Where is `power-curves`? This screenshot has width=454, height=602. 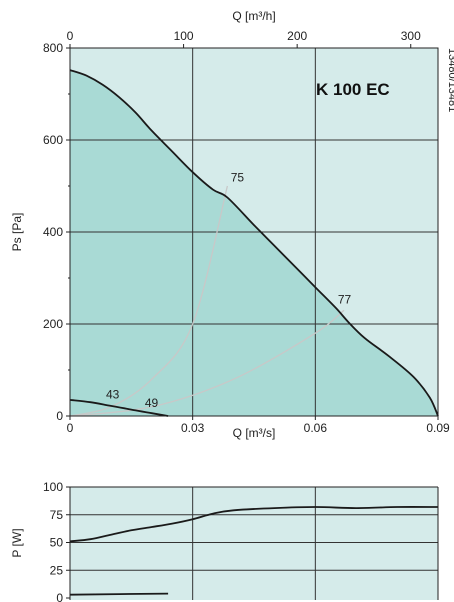
power-curves is located at coordinates (254, 551).